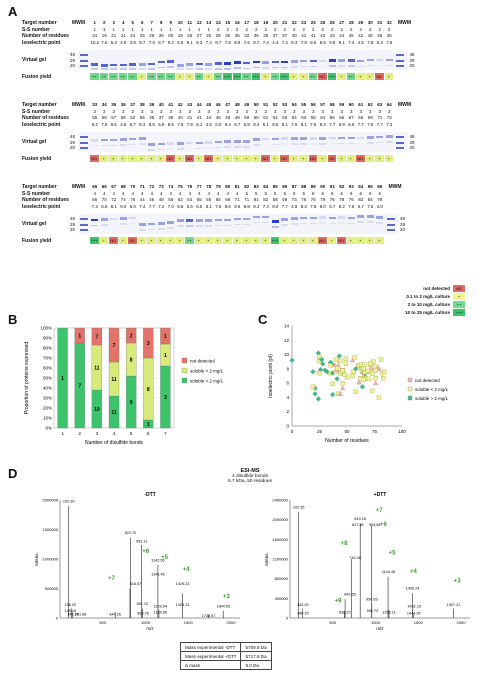 This screenshot has height=696, width=500. What do you see at coordinates (384, 525) in the screenshot?
I see `charge-state-label: +6` at bounding box center [384, 525].